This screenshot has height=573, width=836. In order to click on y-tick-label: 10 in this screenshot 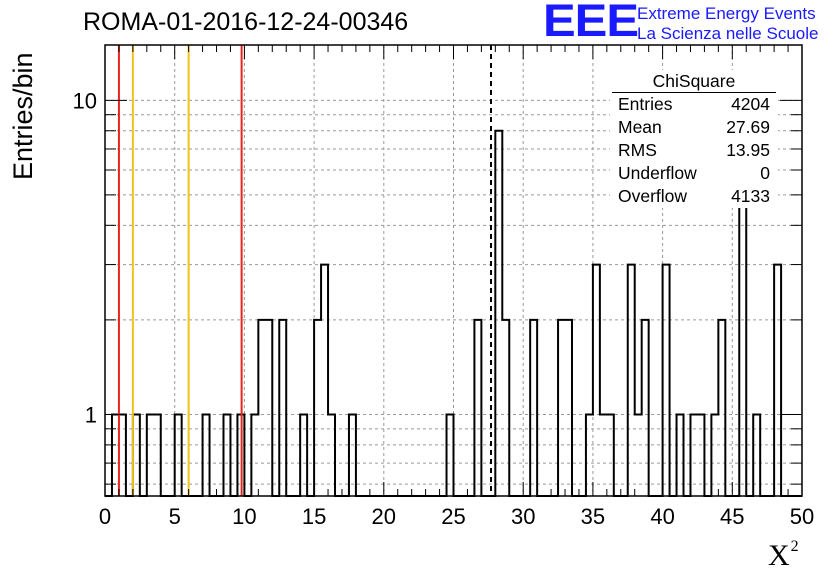, I will do `click(85, 100)`.